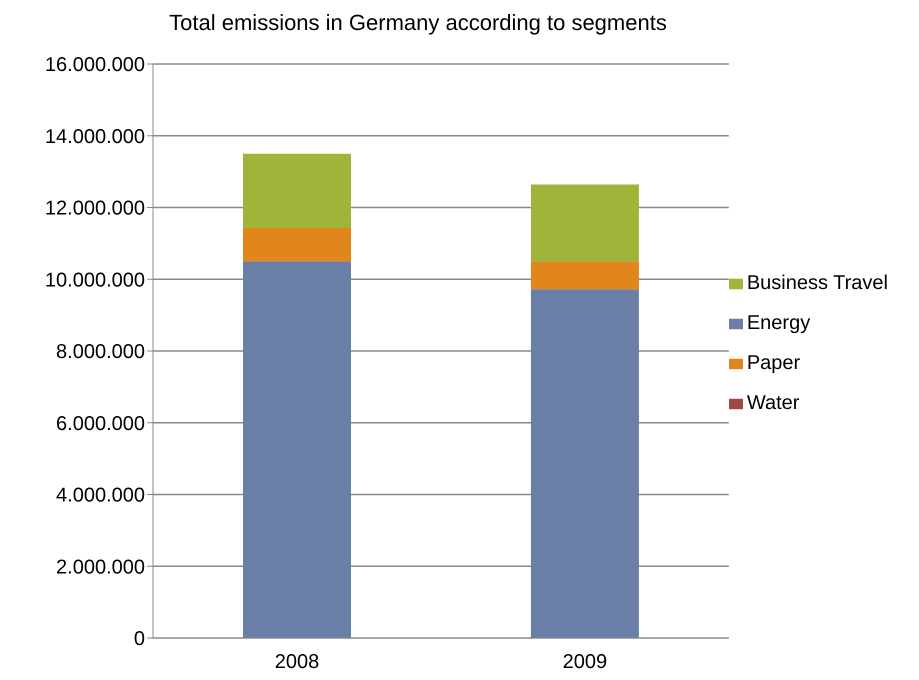 This screenshot has height=680, width=919. Describe the element at coordinates (817, 283) in the screenshot. I see `legend-label: Business Travel` at that location.